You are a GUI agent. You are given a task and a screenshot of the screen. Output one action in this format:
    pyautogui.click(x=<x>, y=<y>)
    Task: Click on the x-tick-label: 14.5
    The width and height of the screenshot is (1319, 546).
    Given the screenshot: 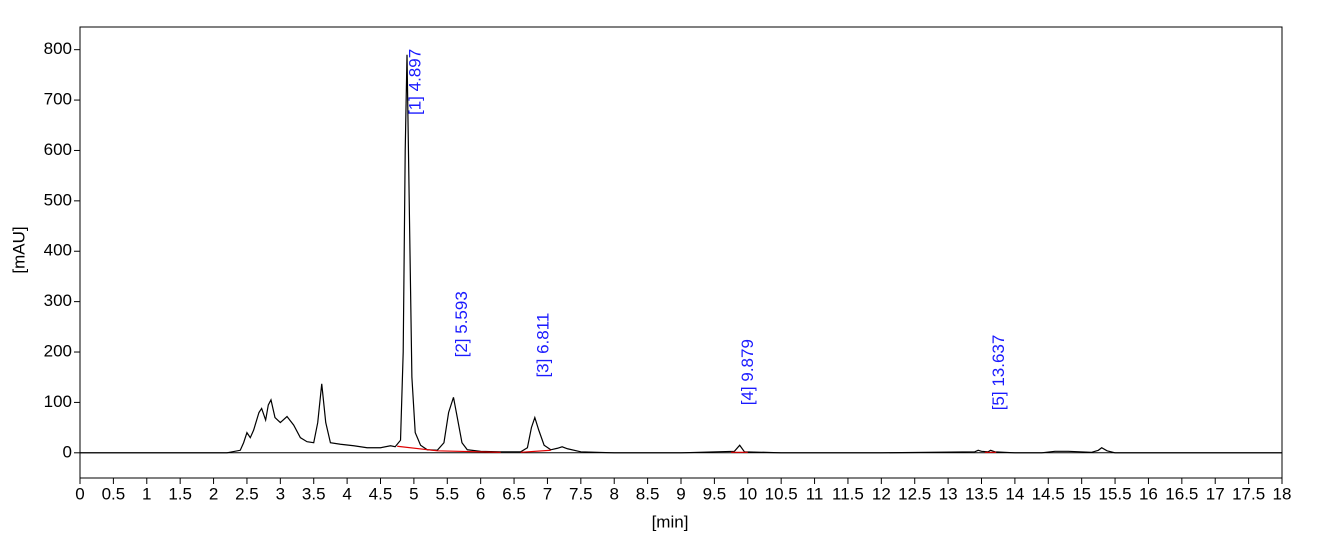 What is the action you would take?
    pyautogui.click(x=1048, y=493)
    